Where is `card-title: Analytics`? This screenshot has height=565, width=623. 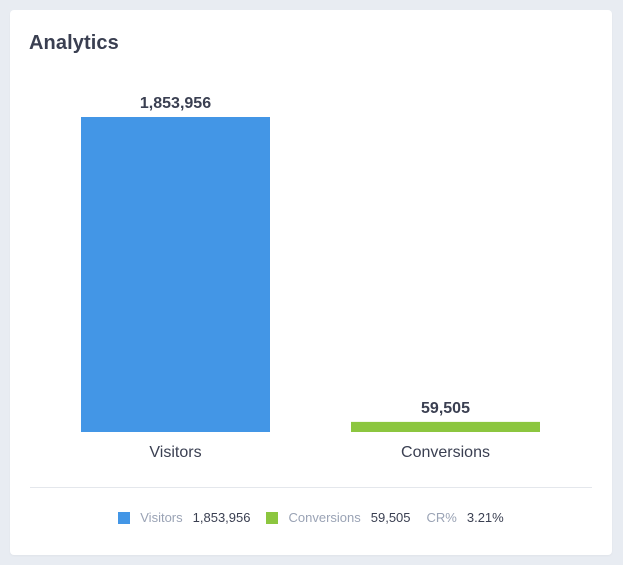 card-title: Analytics is located at coordinates (74, 43).